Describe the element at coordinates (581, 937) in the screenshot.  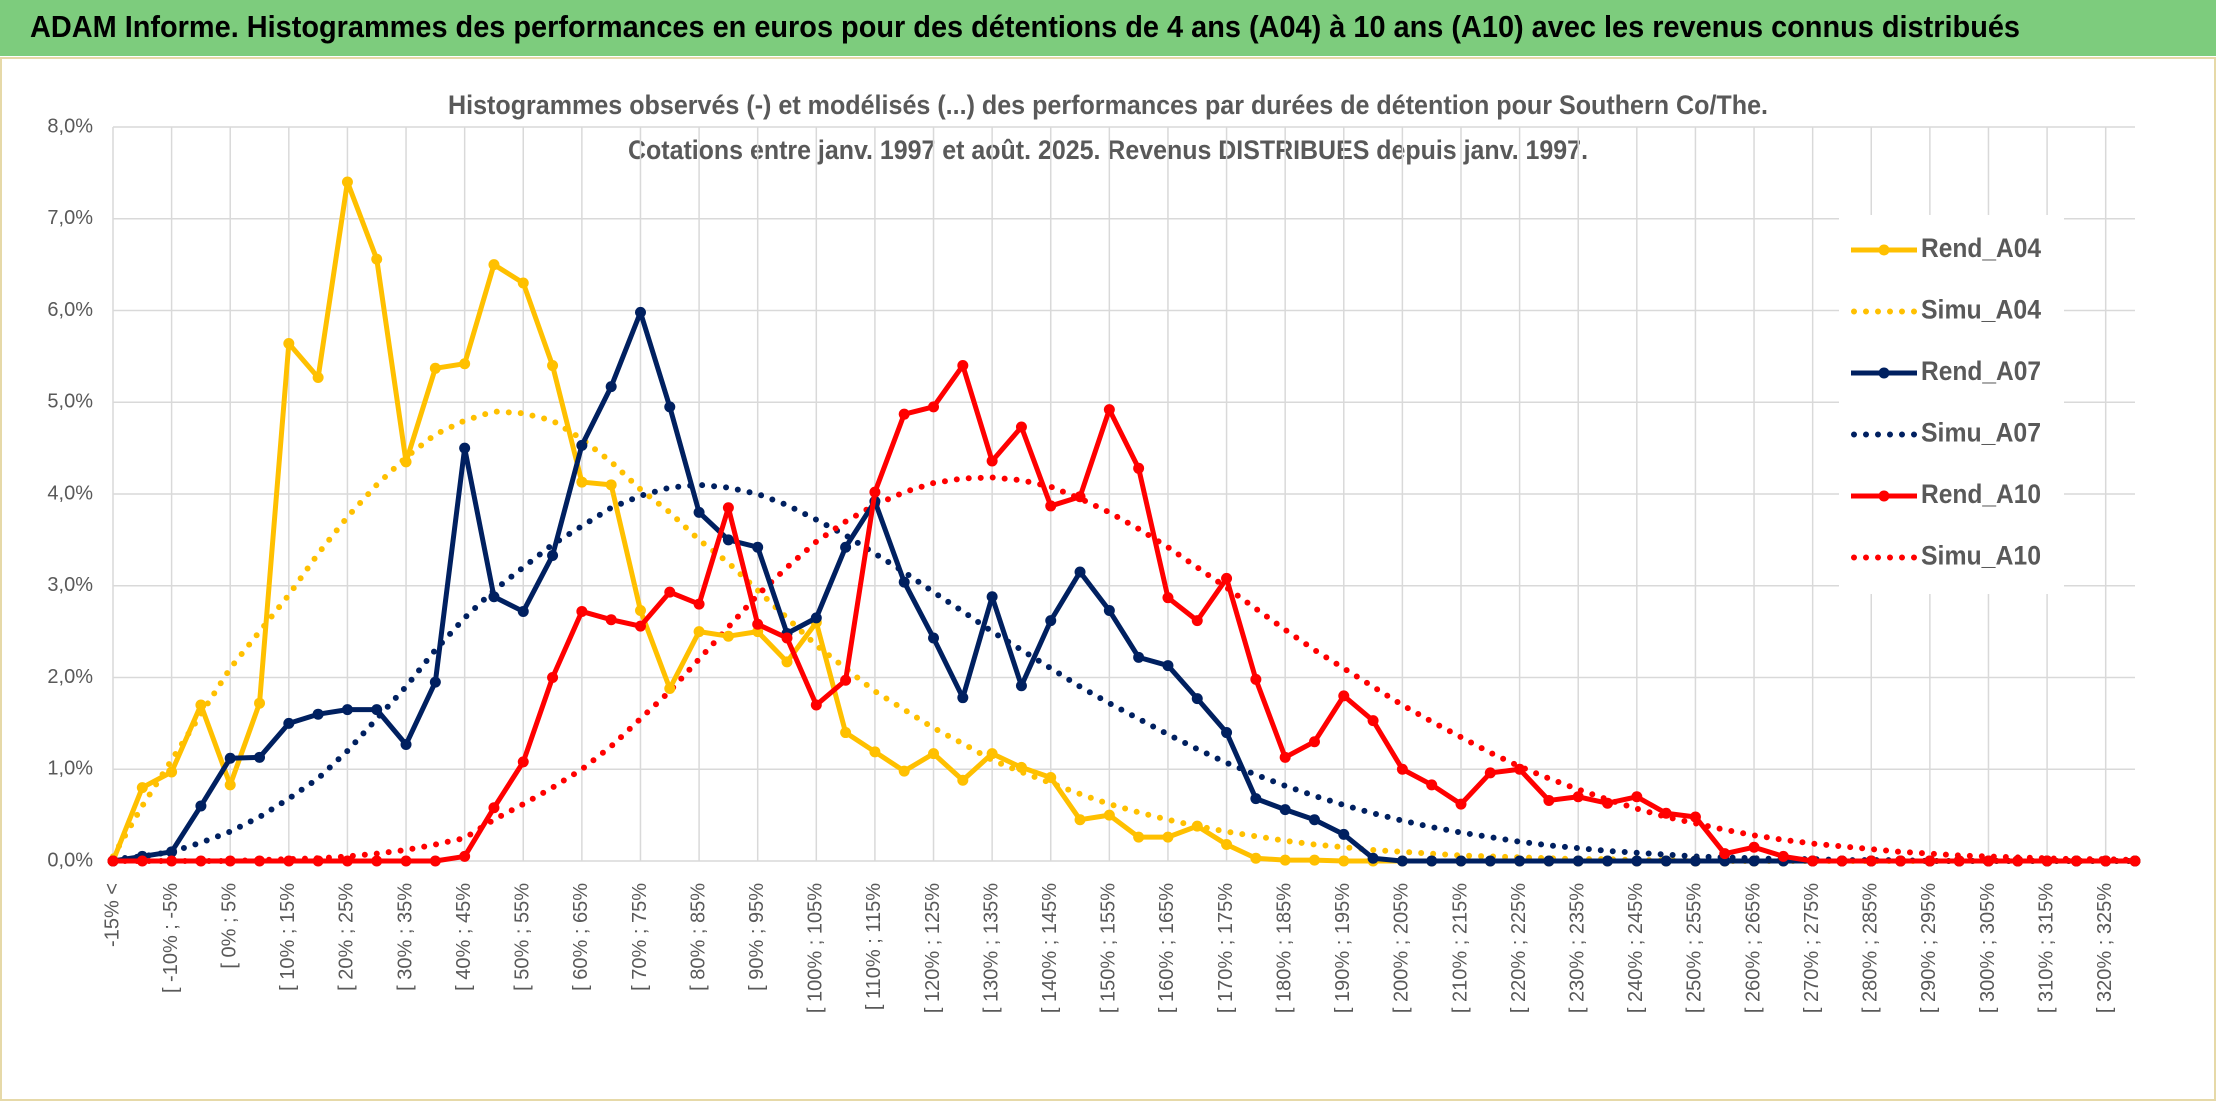
I see `x-tick-label: [ 60% ; 65%` at that location.